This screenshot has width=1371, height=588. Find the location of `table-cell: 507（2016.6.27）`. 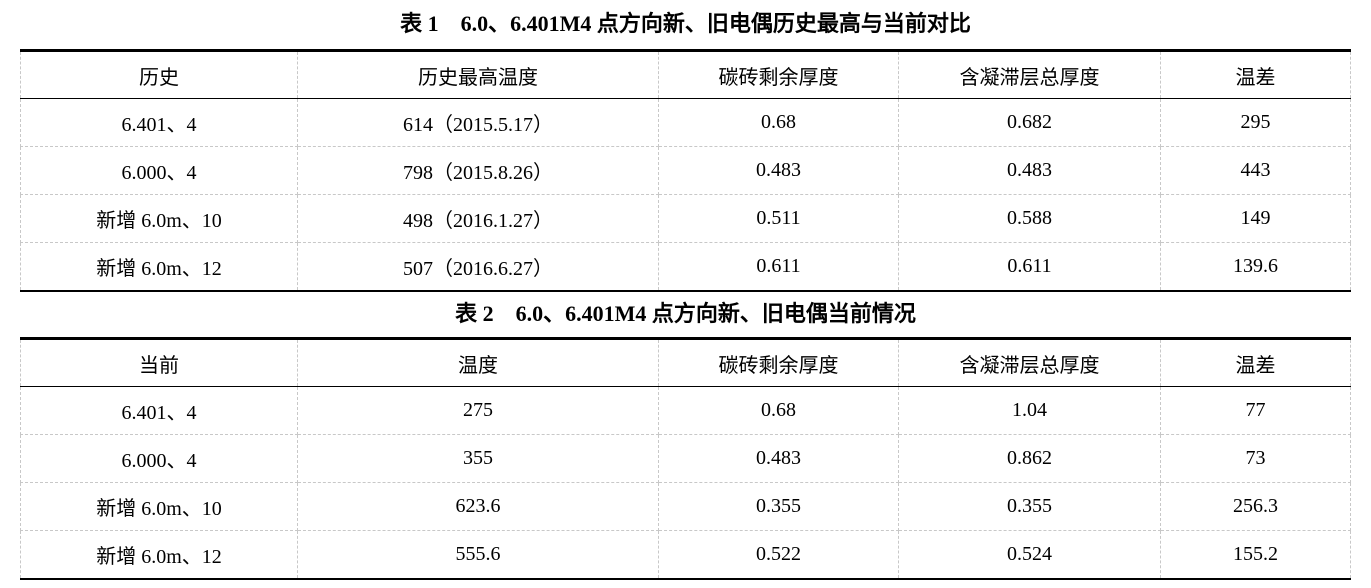

table-cell: 507（2016.6.27） is located at coordinates (478, 267).